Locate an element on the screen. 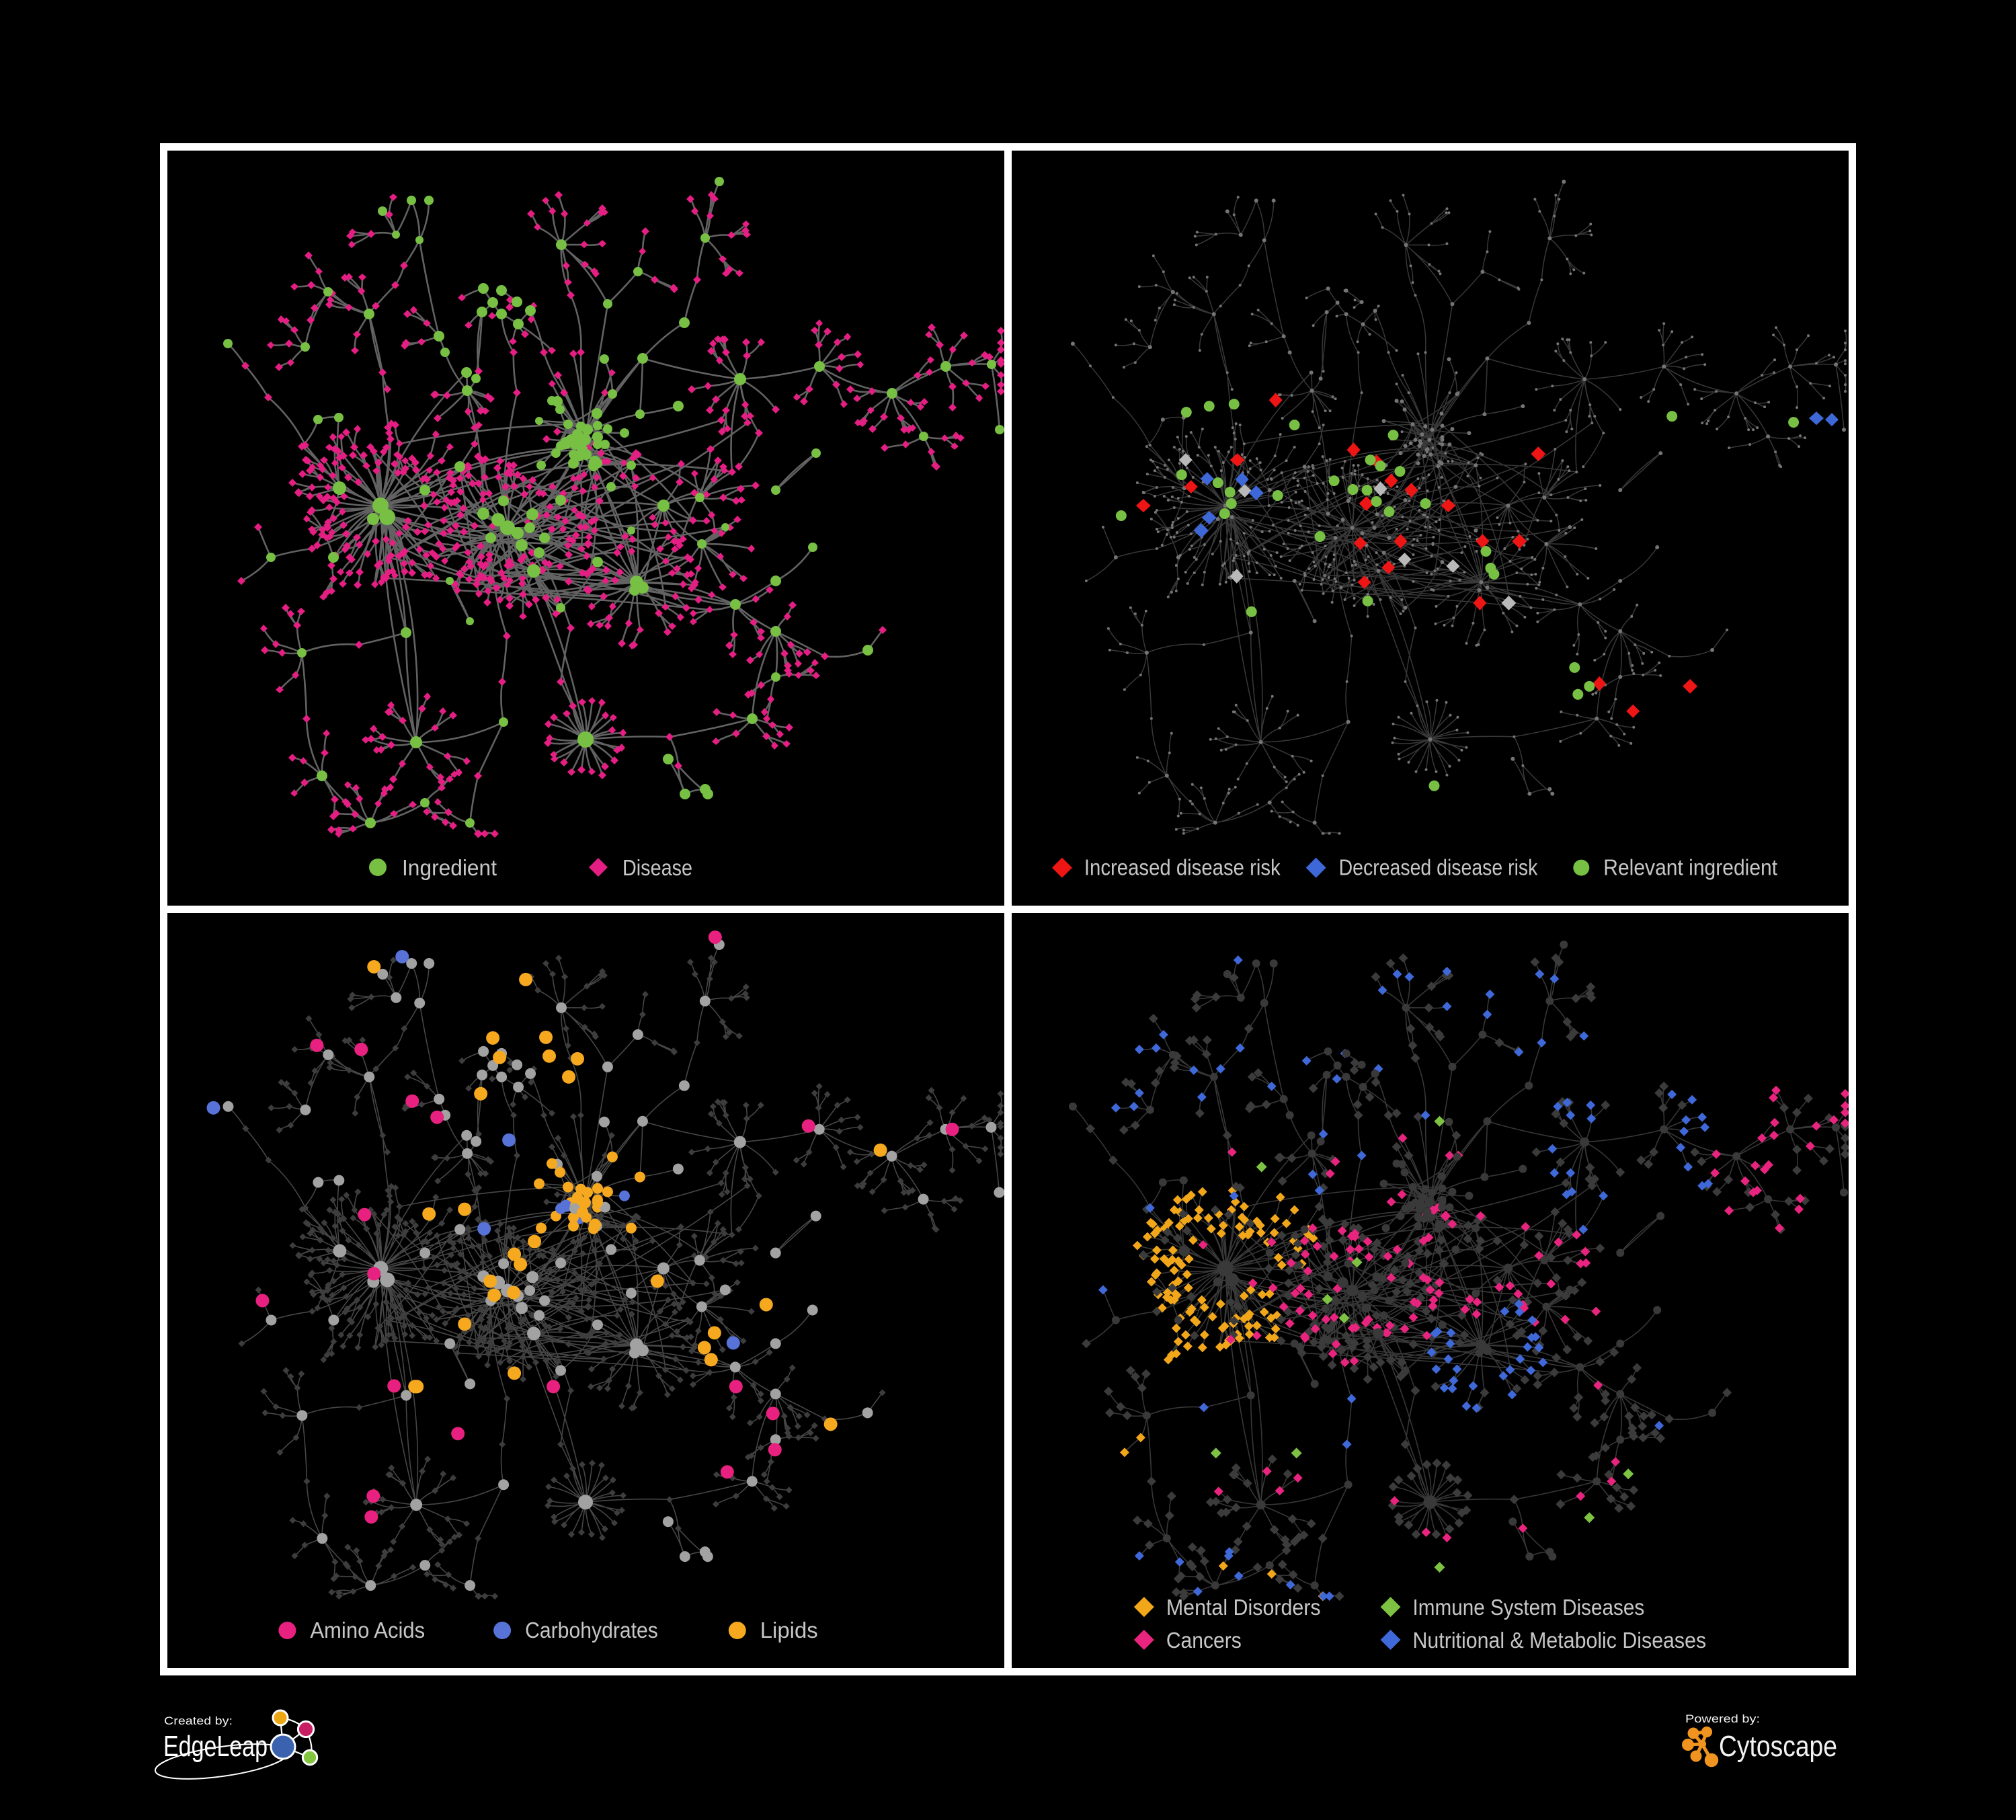  svg-text: Ingredient is located at coordinates (449, 867).